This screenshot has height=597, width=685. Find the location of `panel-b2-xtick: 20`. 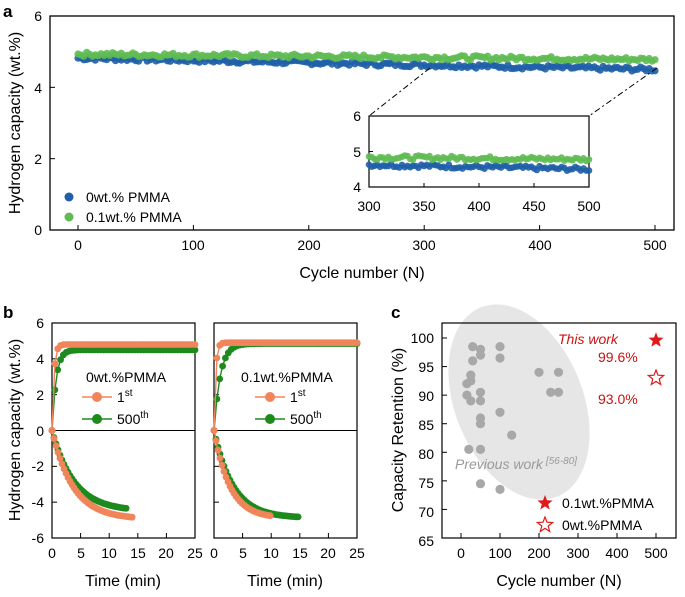

panel-b2-xtick: 20 is located at coordinates (328, 553).